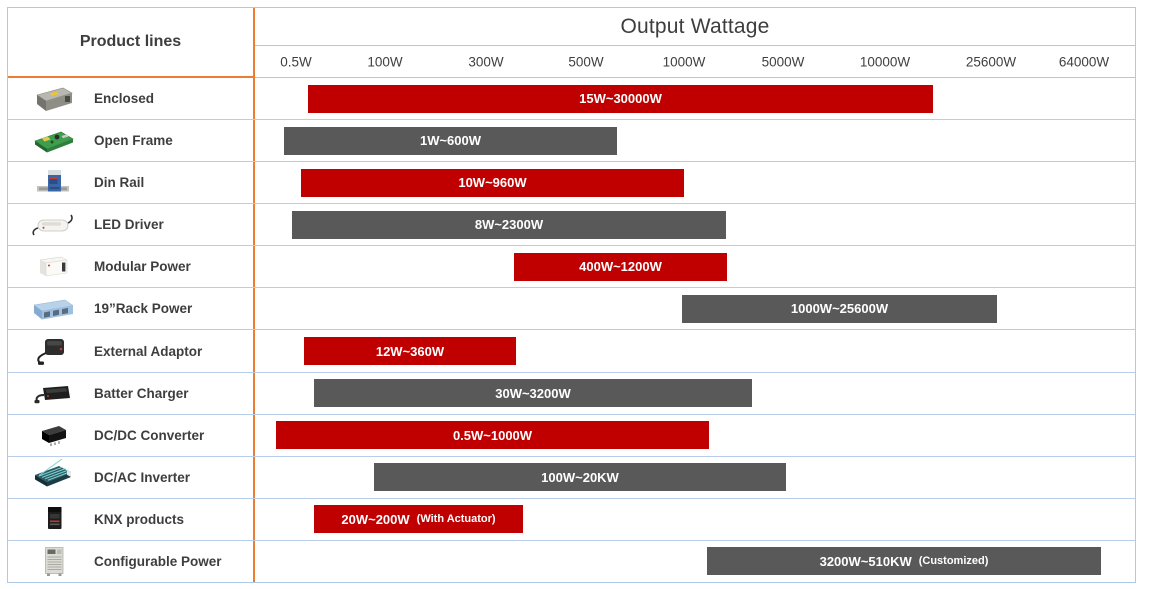 The height and width of the screenshot is (589, 1151). I want to click on product-cell: DC/AC Inverter, so click(131, 477).